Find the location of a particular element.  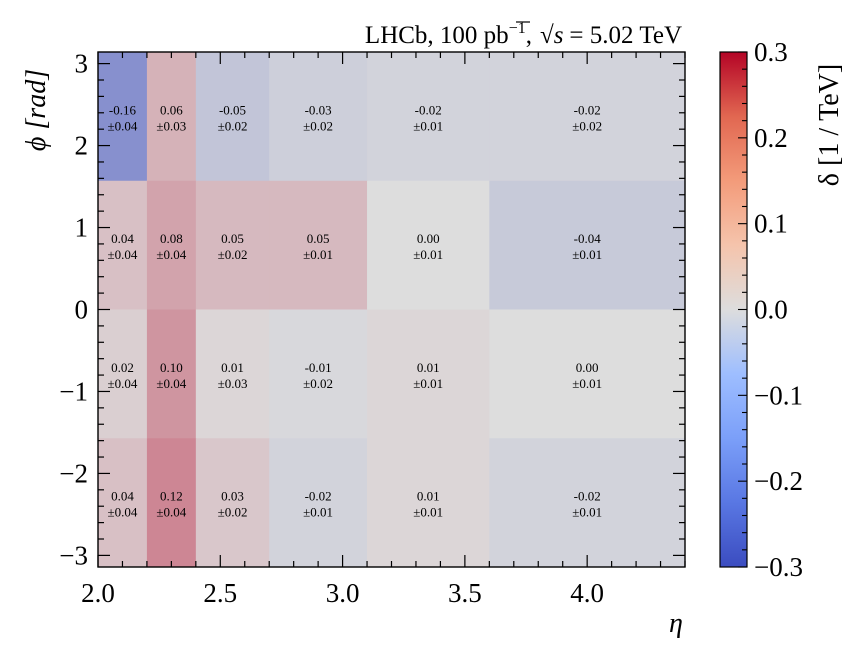

cell-value-label: -0.16 is located at coordinates (123, 109).